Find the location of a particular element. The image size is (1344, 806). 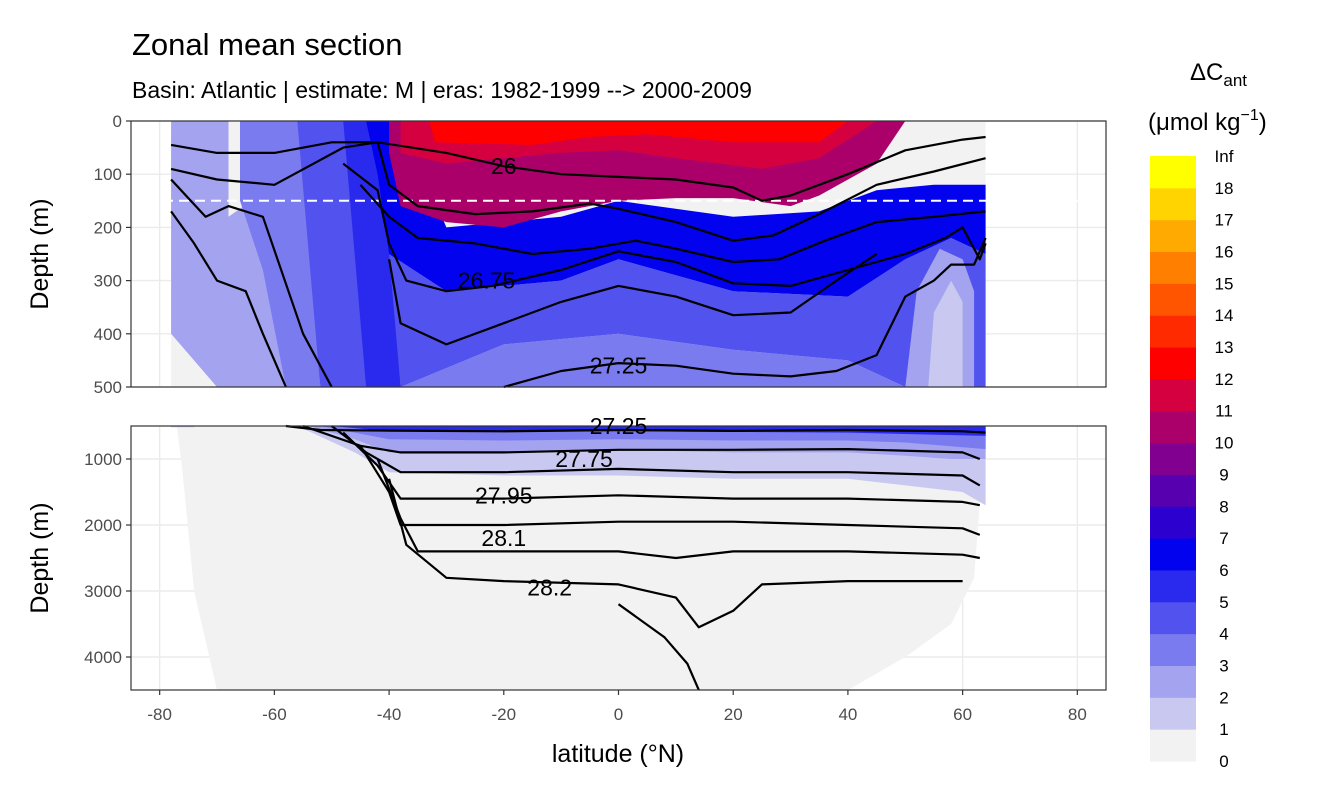

legend-title-close: ) is located at coordinates (1263, 122).